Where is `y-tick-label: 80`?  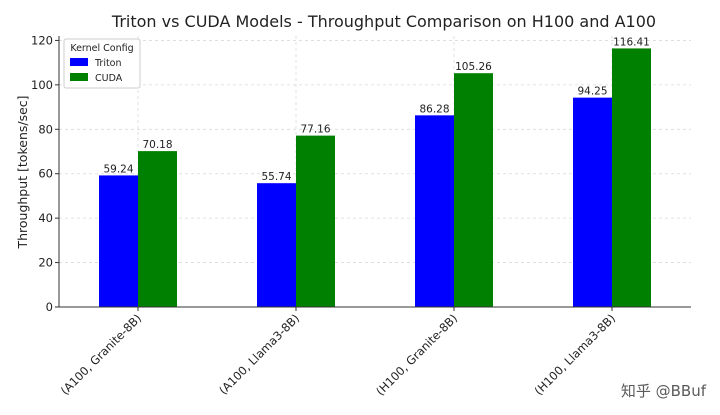
y-tick-label: 80 is located at coordinates (45, 129).